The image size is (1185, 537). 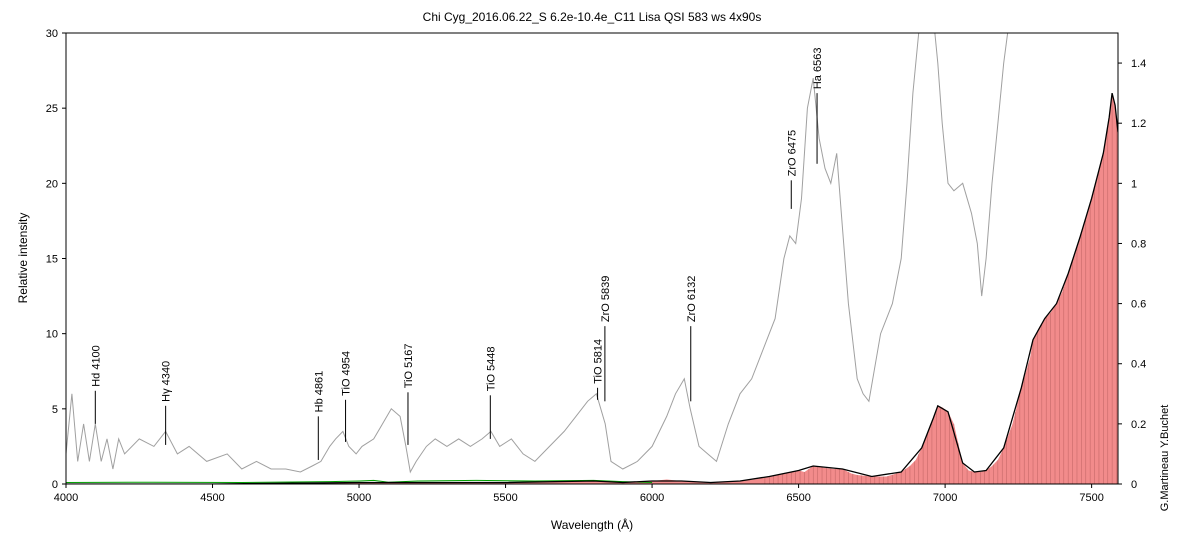 I want to click on annotation-label: TiO 5167, so click(x=409, y=365).